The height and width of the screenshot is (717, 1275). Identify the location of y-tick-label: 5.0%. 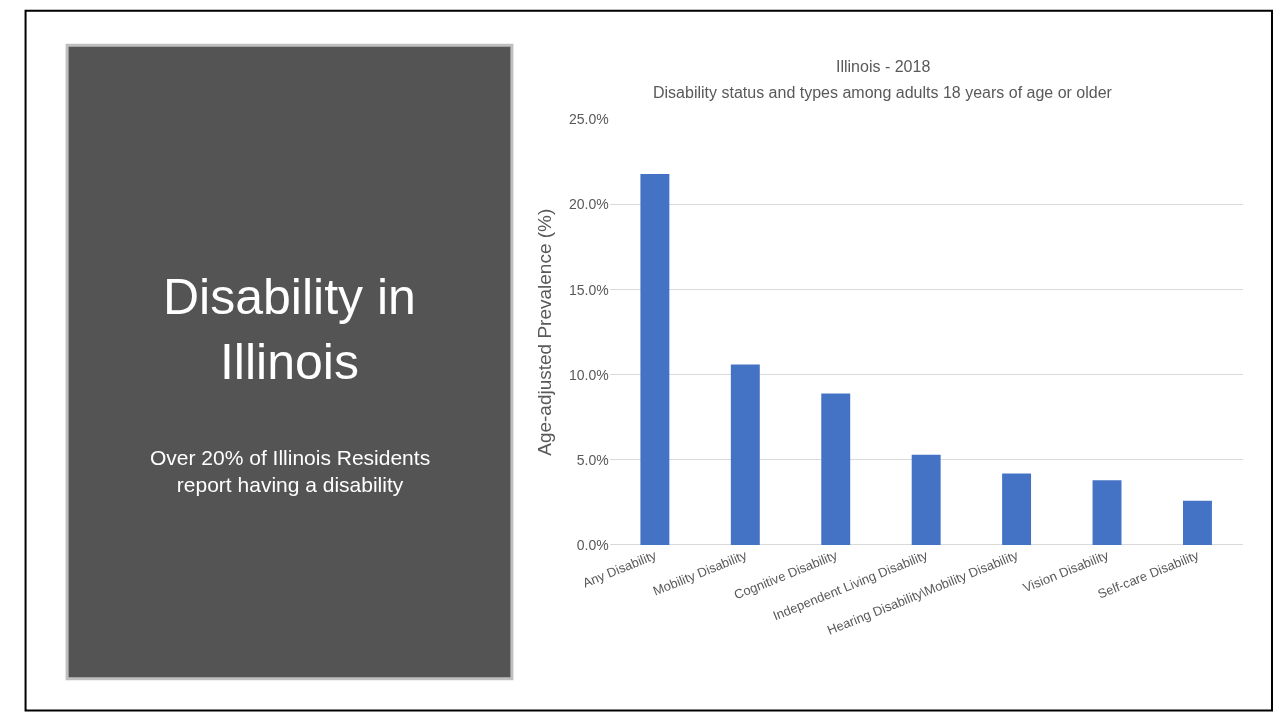
(592, 459).